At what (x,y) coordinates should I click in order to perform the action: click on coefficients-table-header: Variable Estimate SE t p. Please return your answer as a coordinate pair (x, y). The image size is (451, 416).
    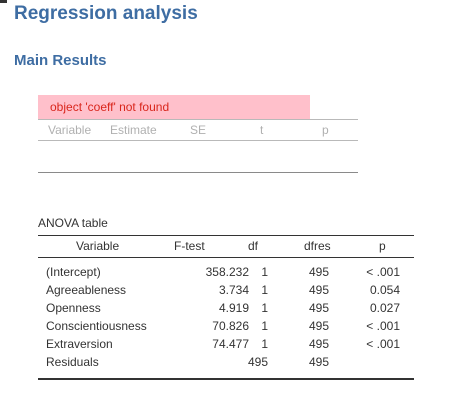
    Looking at the image, I should click on (198, 130).